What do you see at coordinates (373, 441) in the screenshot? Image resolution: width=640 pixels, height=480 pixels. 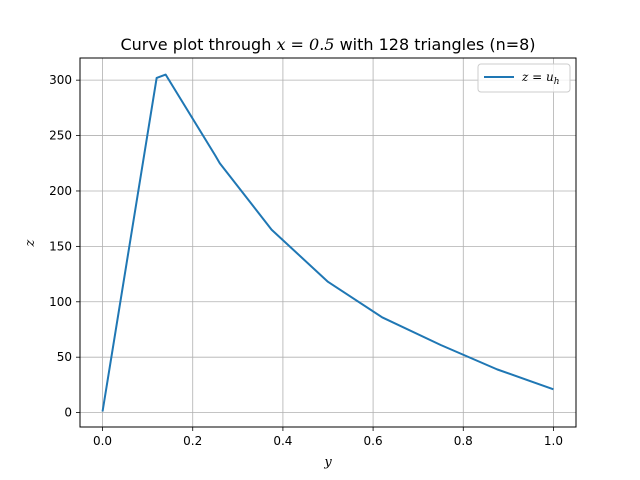 I see `x-tick-label-3: 0.6` at bounding box center [373, 441].